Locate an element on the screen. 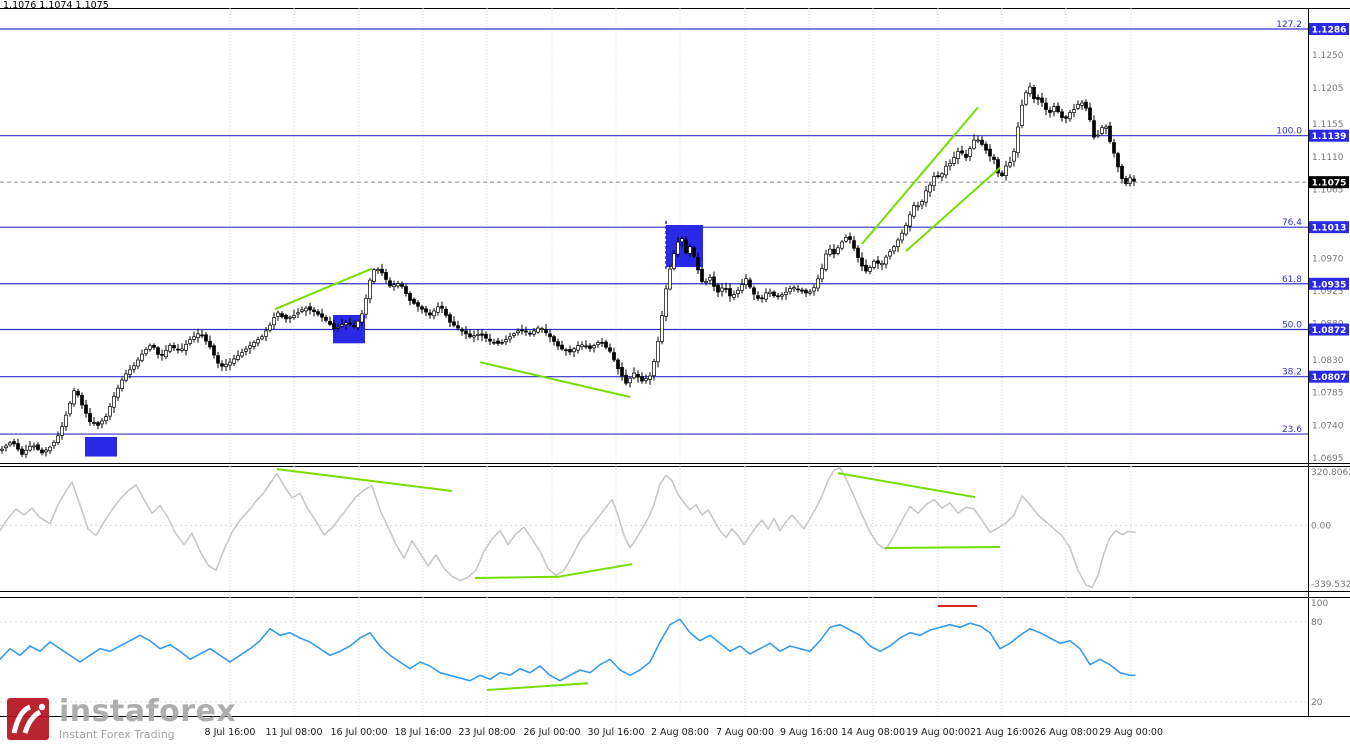 Image resolution: width=1350 pixels, height=750 pixels. fib-level-label: 38.2 is located at coordinates (1292, 373).